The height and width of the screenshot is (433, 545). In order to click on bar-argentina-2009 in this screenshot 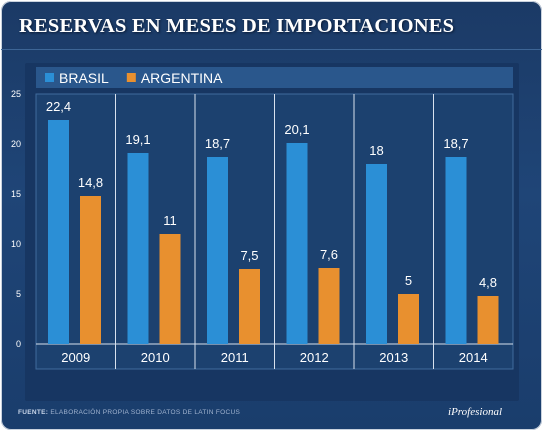, I will do `click(90, 270)`.